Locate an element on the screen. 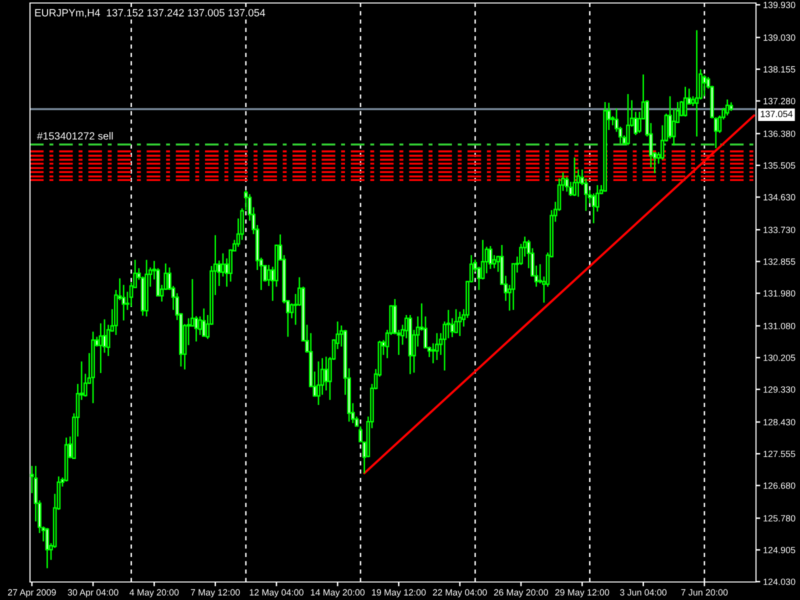  x-tick-label: 12 May 04:00 is located at coordinates (277, 593).